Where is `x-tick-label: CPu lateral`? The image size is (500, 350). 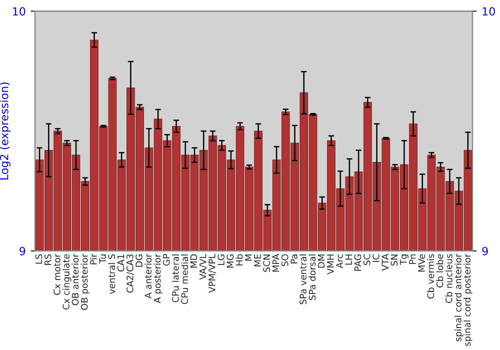 x-tick-label: CPu lateral is located at coordinates (175, 278).